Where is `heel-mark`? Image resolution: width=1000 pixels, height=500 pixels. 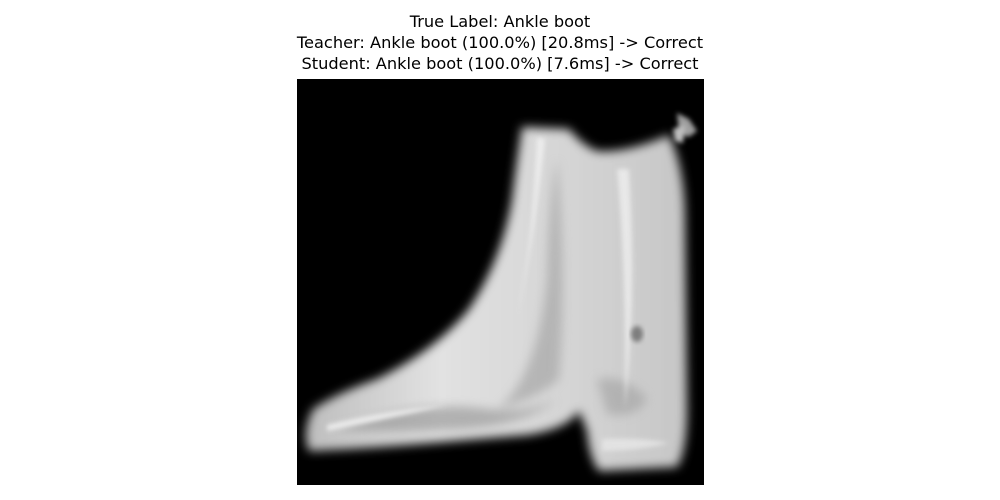 heel-mark is located at coordinates (637, 334).